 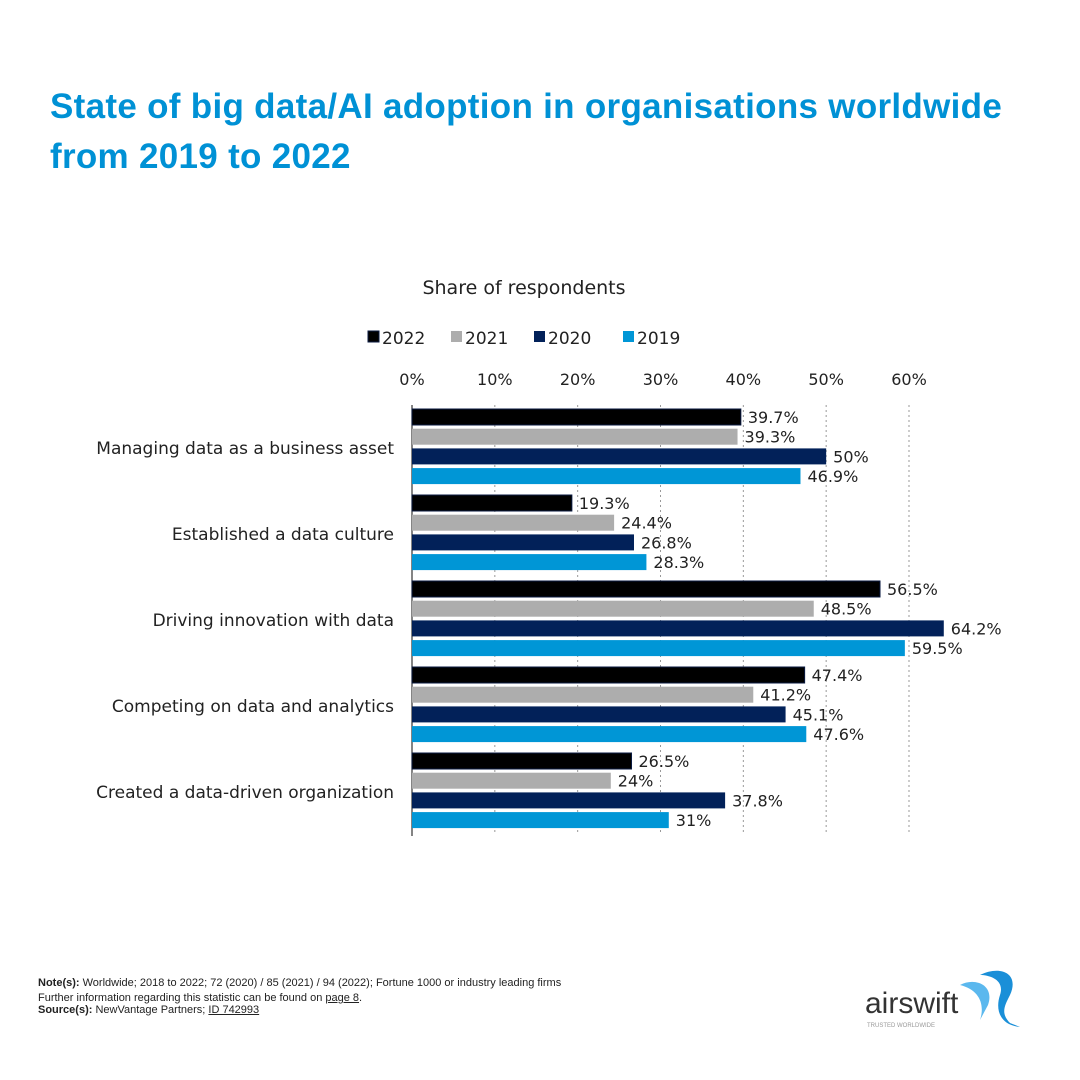 What do you see at coordinates (373, 336) in the screenshot?
I see `legend-swatch-2022` at bounding box center [373, 336].